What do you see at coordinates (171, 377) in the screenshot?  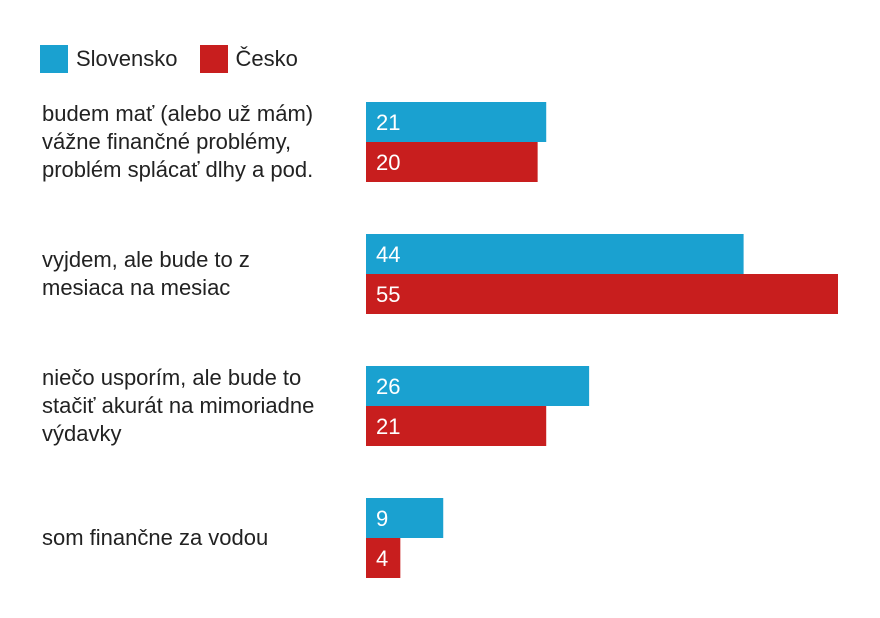 I see `category-label-line: niečo usporím, ale bude to` at bounding box center [171, 377].